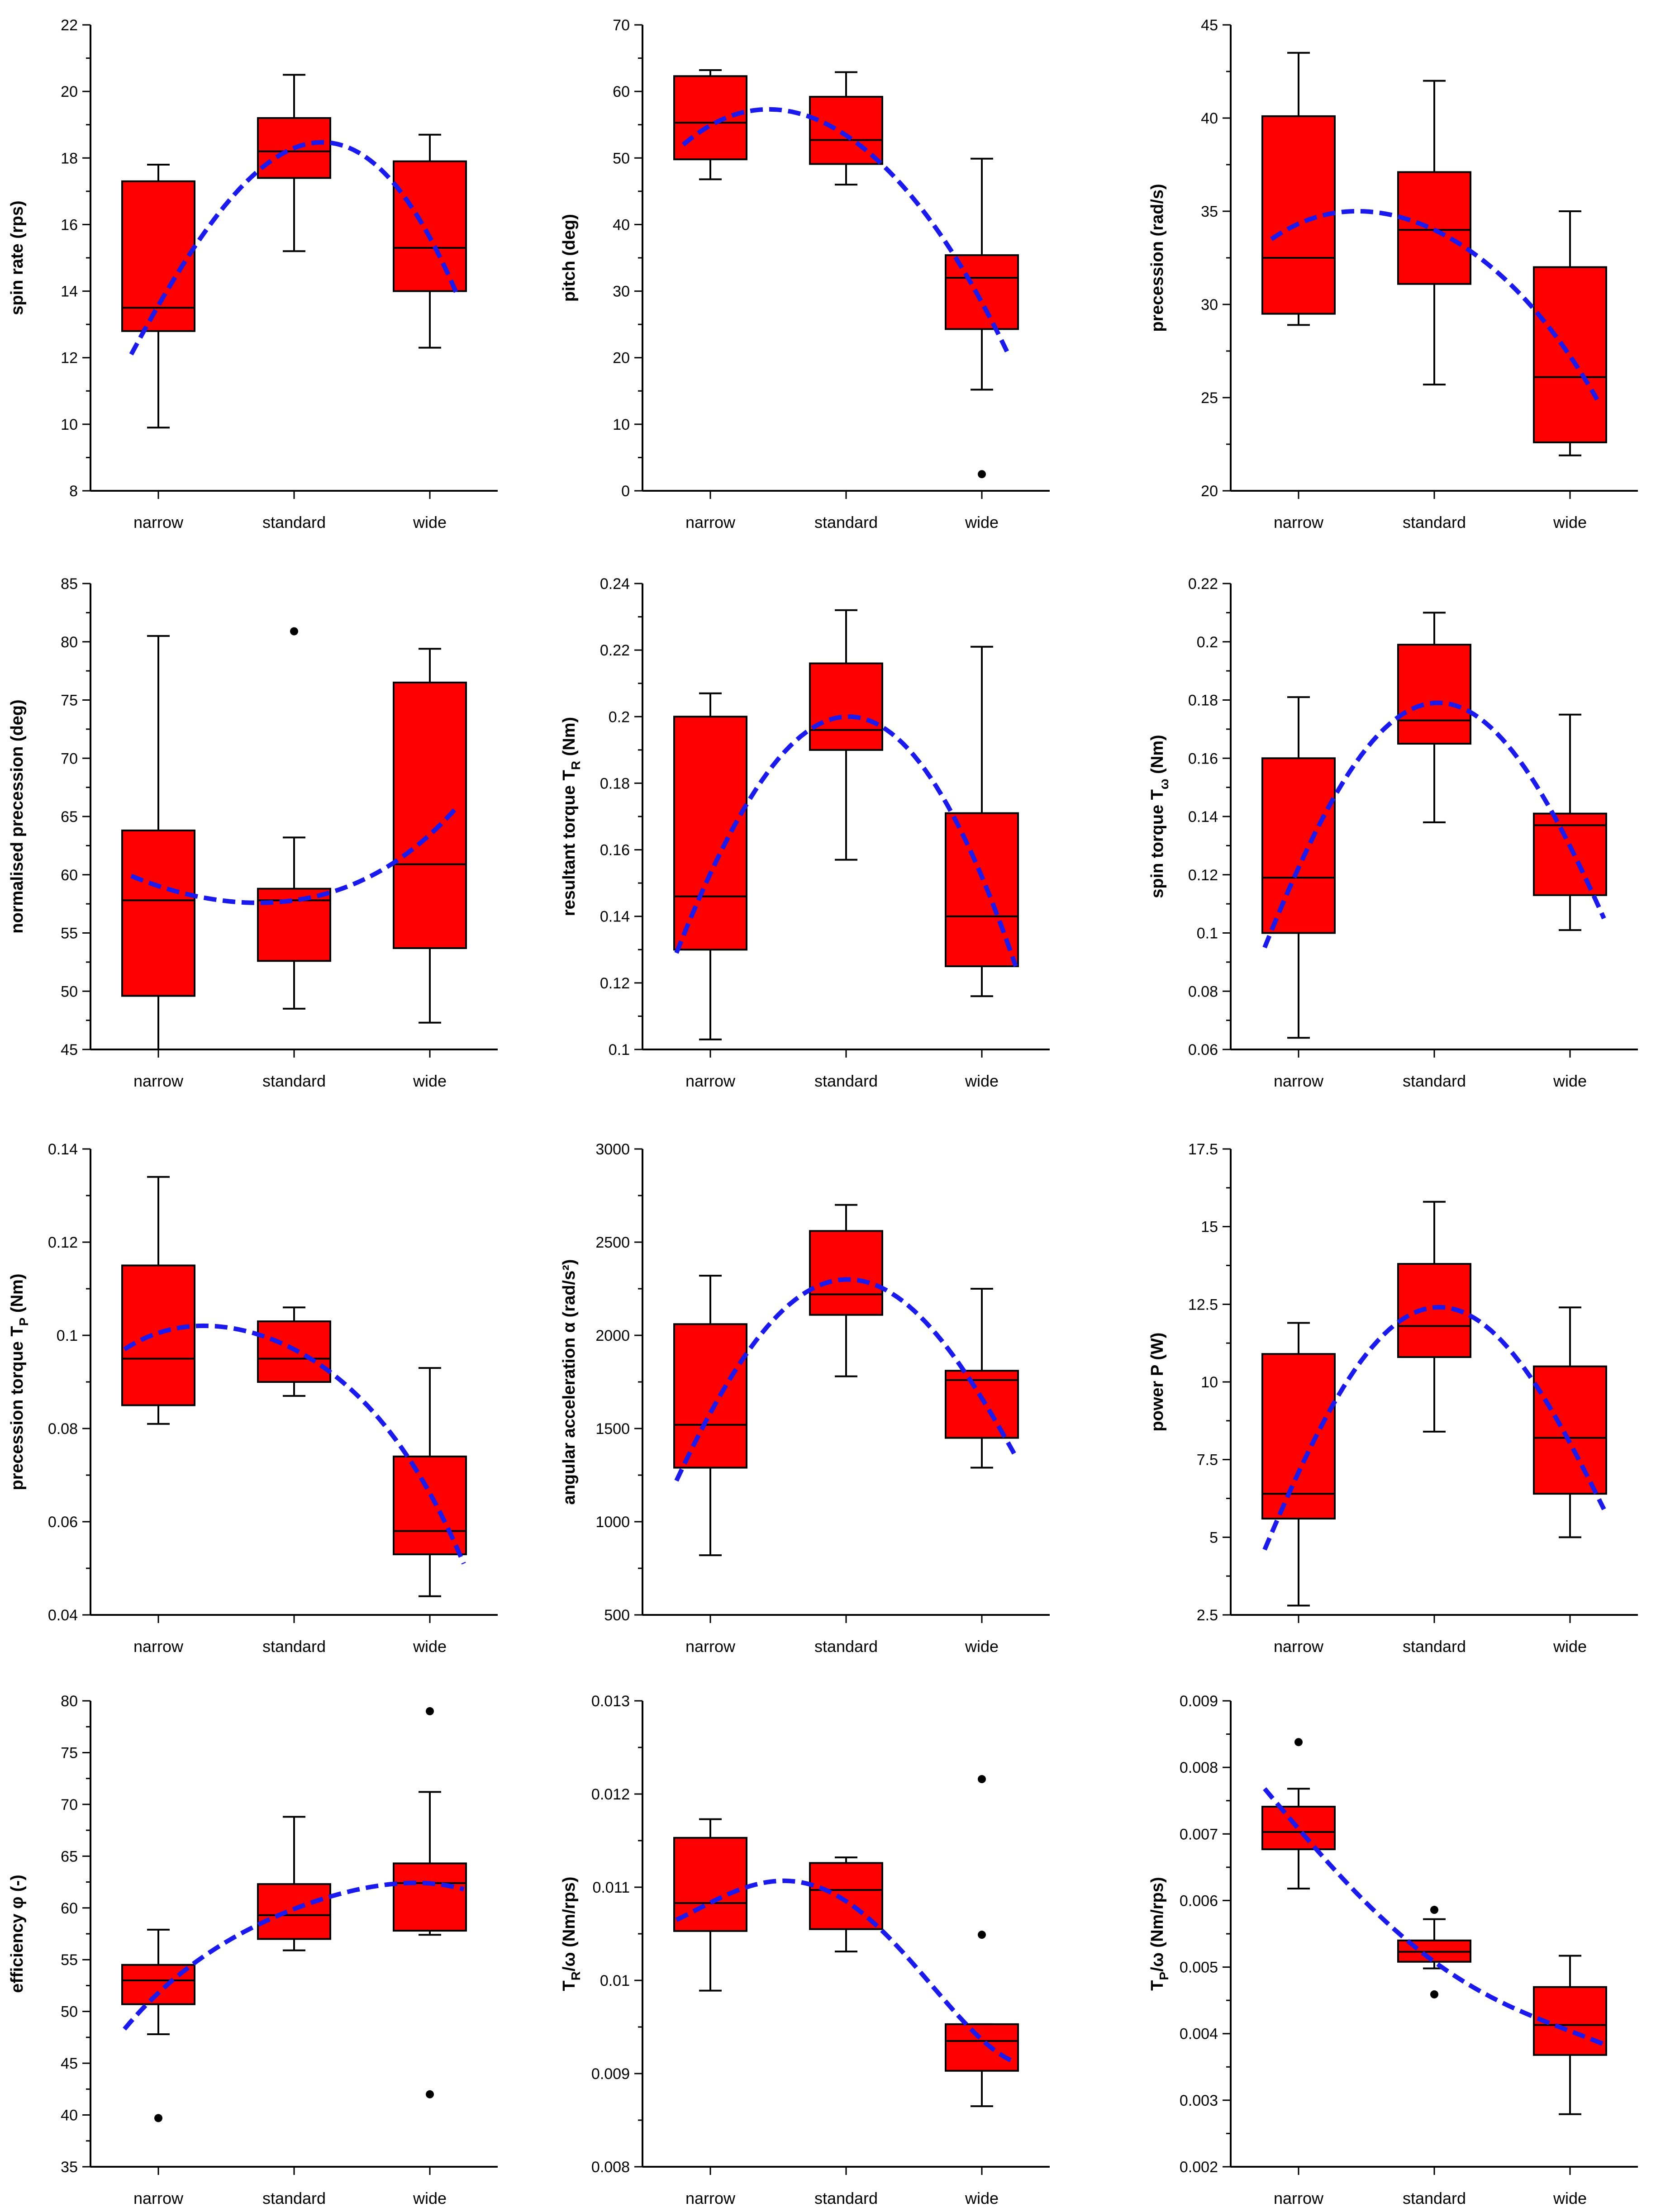 This screenshot has width=1675, height=2212. Describe the element at coordinates (1157, 258) in the screenshot. I see `y-axis-title: precession (rad/s)` at that location.